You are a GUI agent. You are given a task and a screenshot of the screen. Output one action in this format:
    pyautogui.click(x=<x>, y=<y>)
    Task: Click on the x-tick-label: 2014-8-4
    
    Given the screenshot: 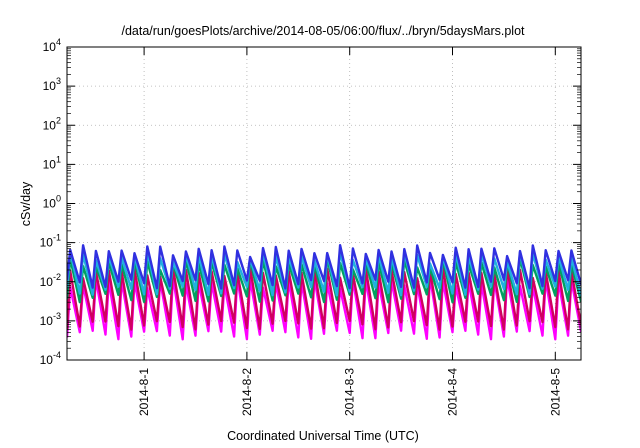 What is the action you would take?
    pyautogui.click(x=453, y=392)
    